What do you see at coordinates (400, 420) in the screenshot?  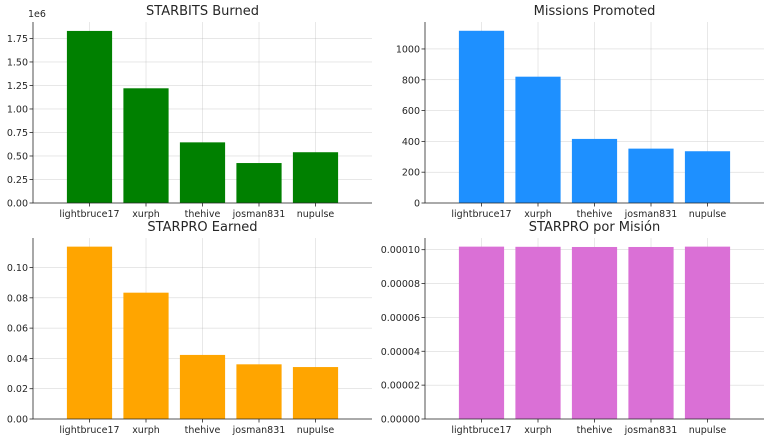 I see `y-tick-label: 0.00000` at bounding box center [400, 420].